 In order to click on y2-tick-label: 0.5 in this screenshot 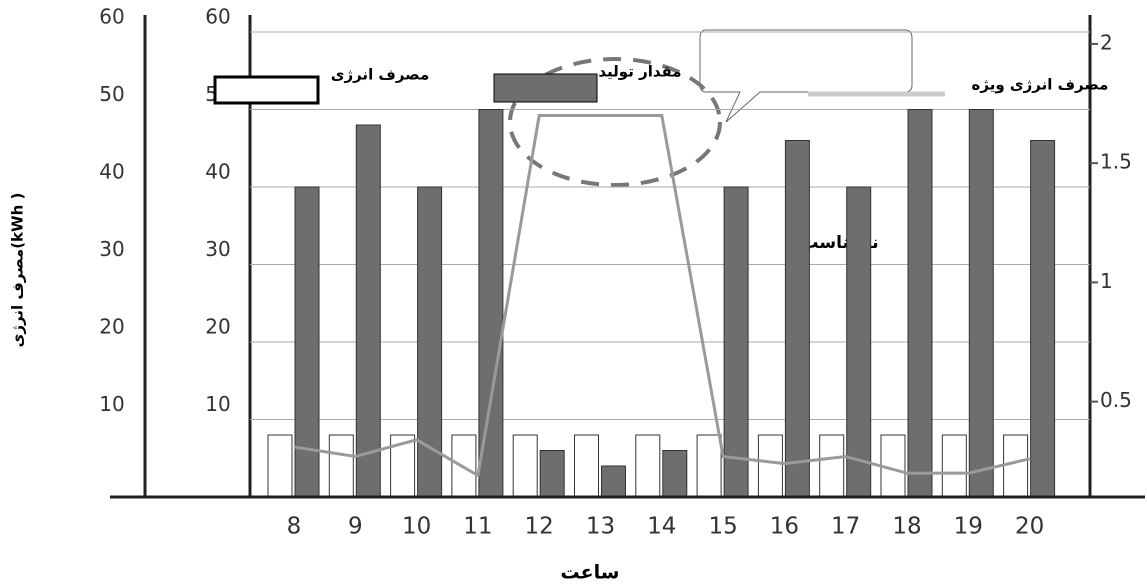, I will do `click(1116, 400)`.